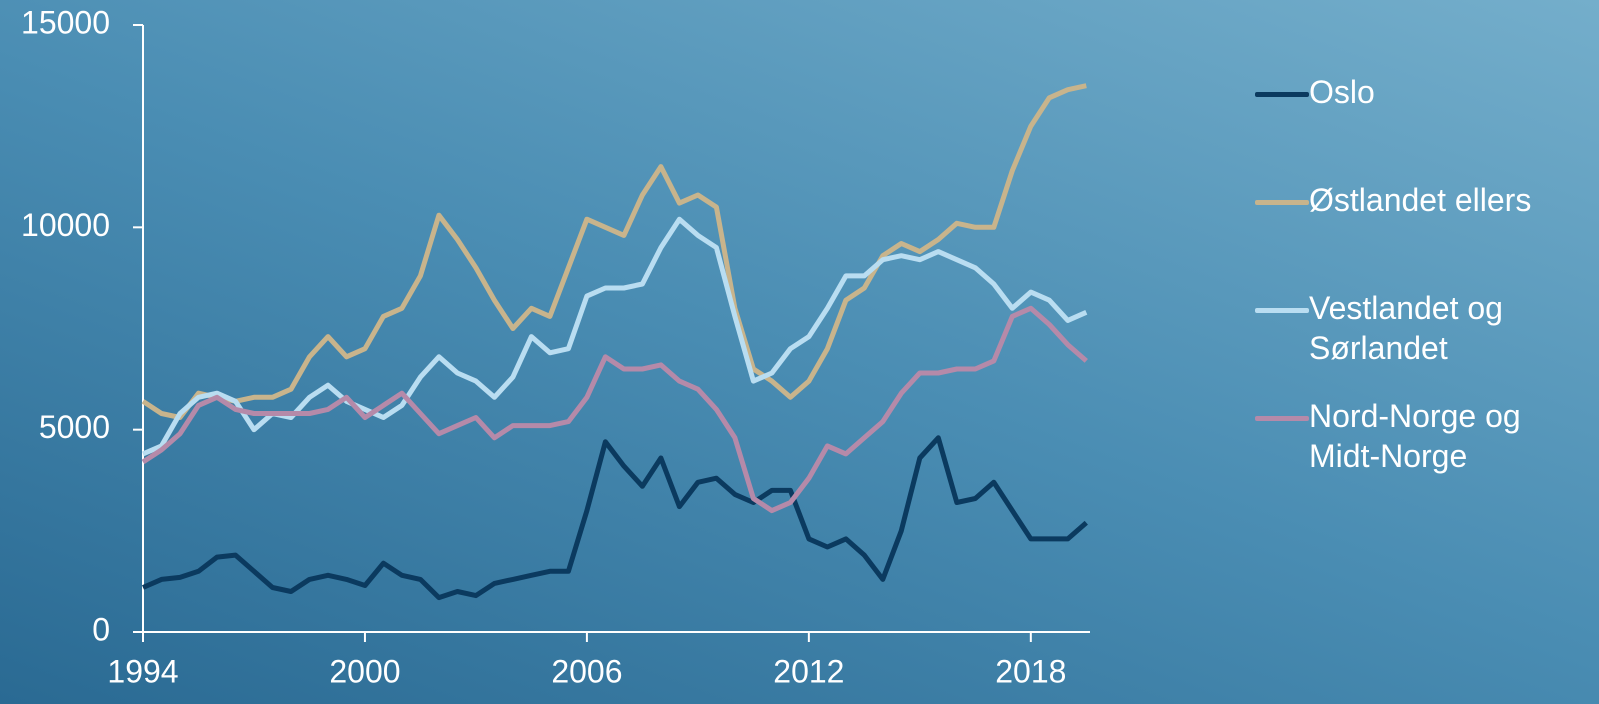 This screenshot has height=704, width=1599. Describe the element at coordinates (1030, 671) in the screenshot. I see `x-tick-label: 2018` at that location.